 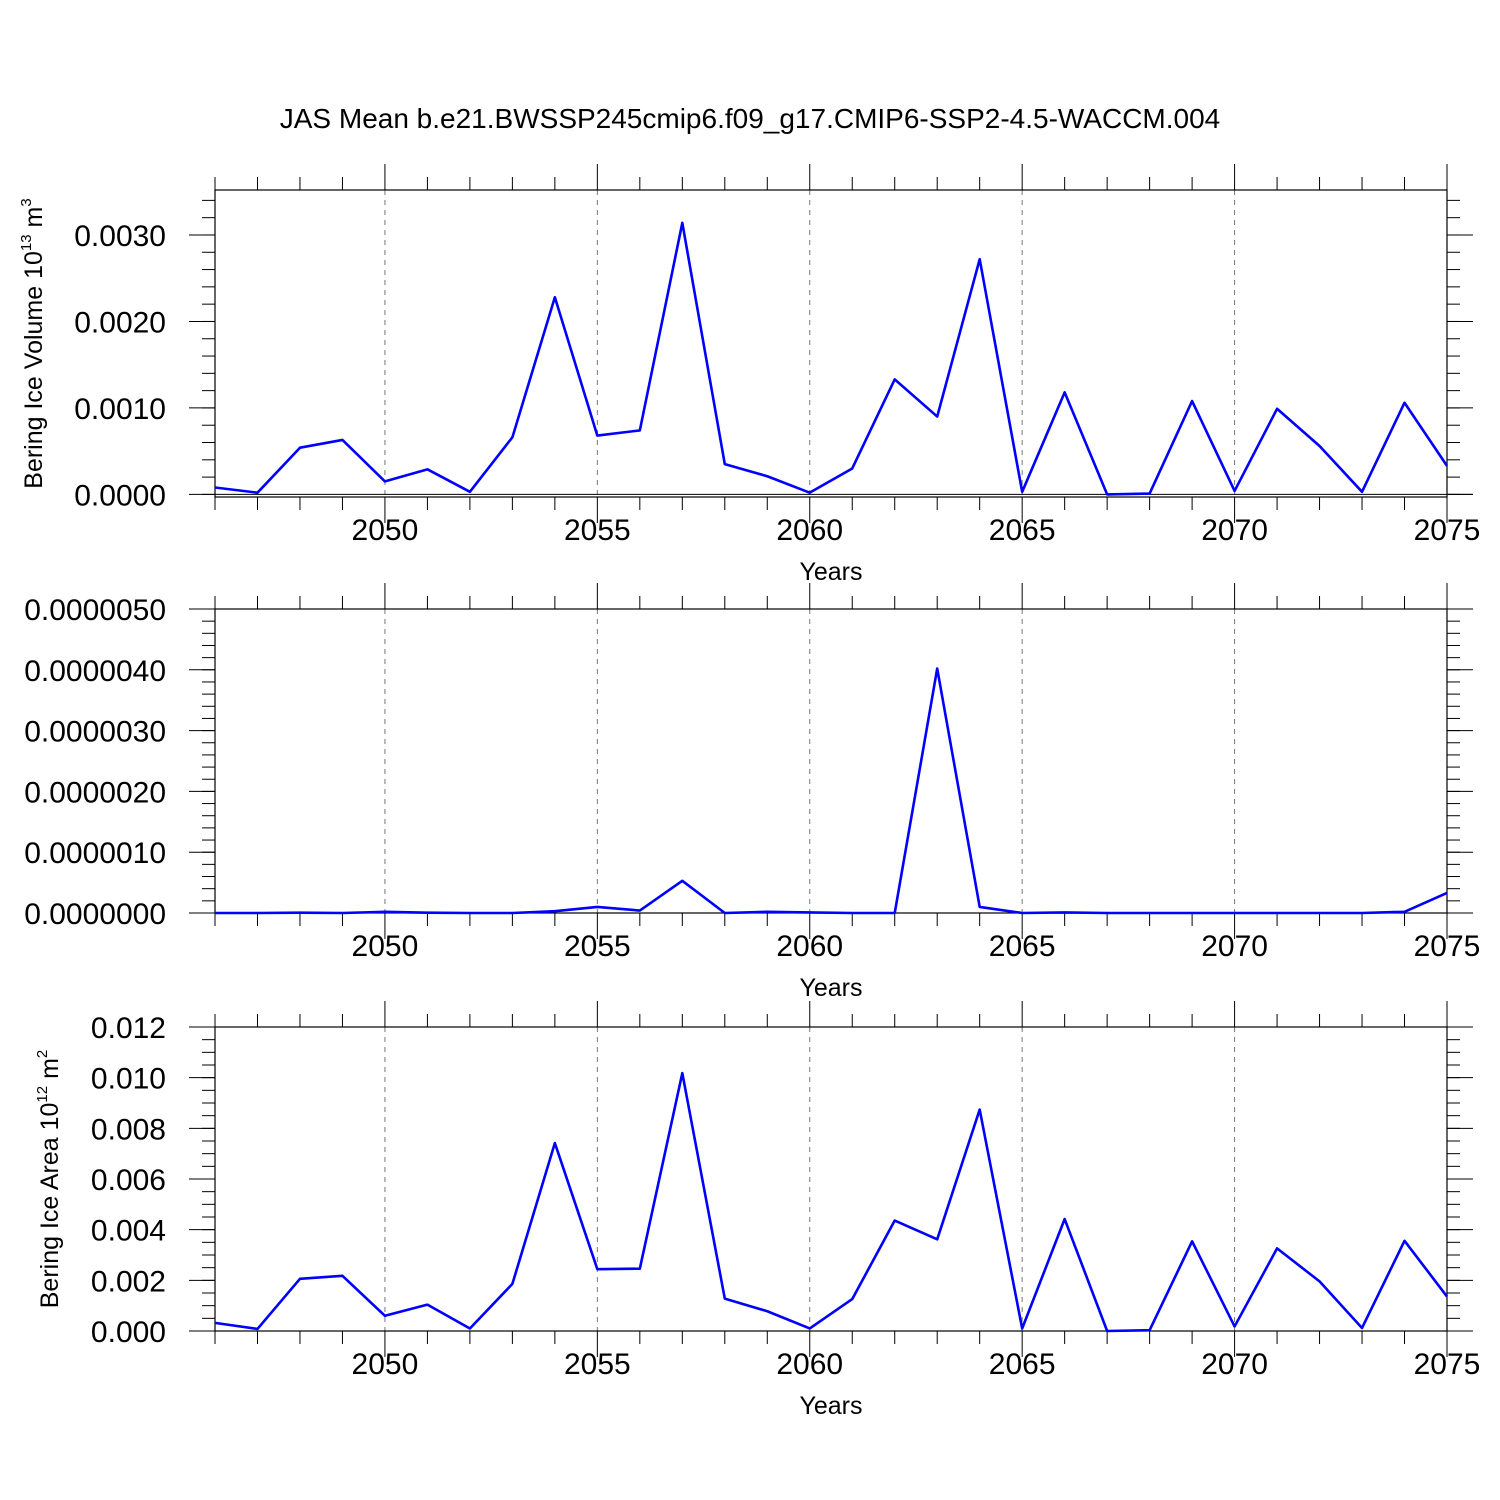 What do you see at coordinates (128, 1231) in the screenshot?
I see `y-tick-label: 0.004` at bounding box center [128, 1231].